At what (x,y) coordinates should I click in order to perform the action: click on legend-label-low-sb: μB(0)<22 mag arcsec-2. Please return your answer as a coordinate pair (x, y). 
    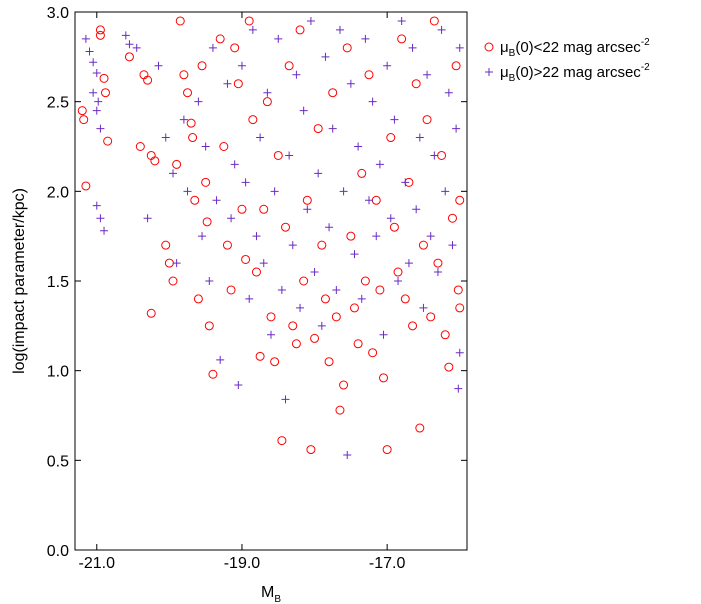
    Looking at the image, I should click on (575, 48).